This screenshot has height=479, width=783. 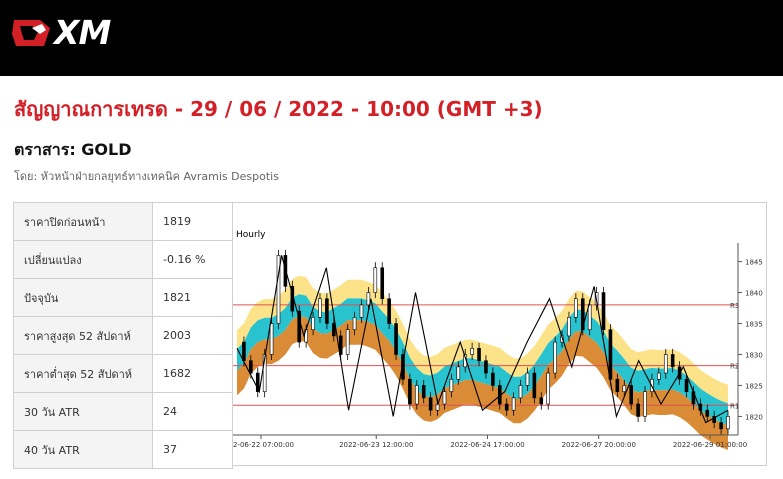 I want to click on table-row: 40 วัน ATR 37, so click(x=123, y=449).